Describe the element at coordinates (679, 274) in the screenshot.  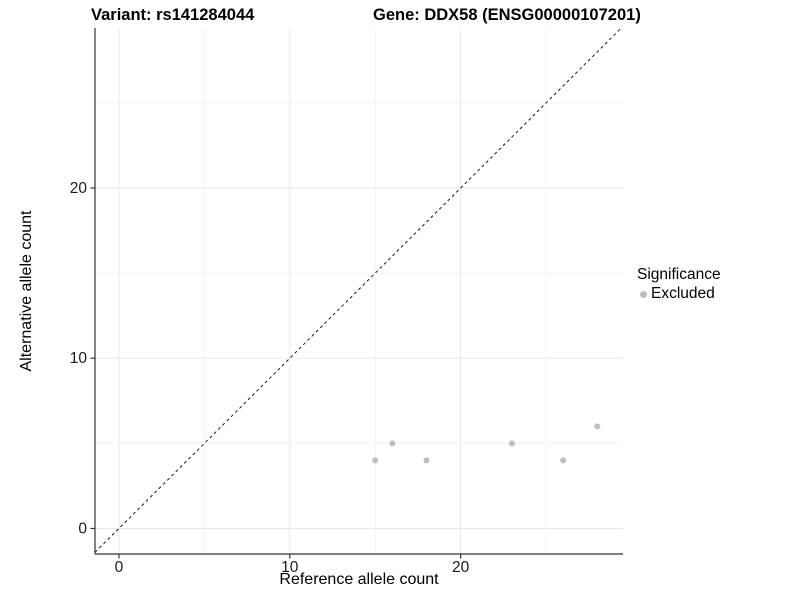
I see `legend-title: Significance` at that location.